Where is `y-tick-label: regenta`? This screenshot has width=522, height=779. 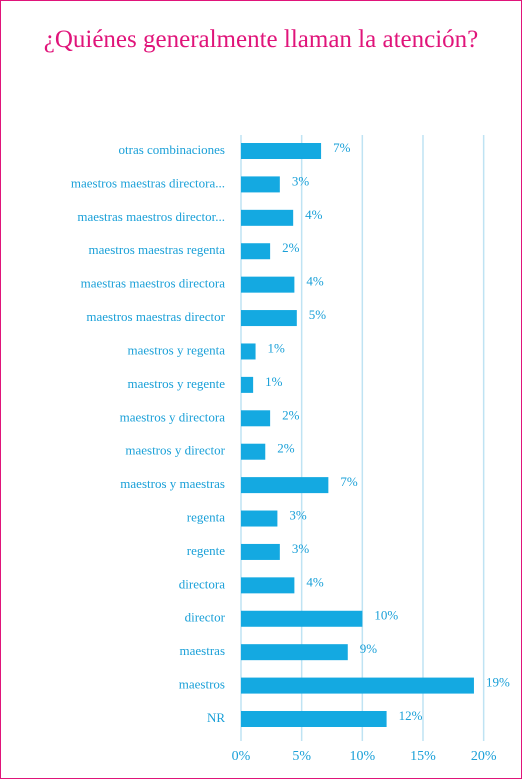
y-tick-label: regenta is located at coordinates (206, 517).